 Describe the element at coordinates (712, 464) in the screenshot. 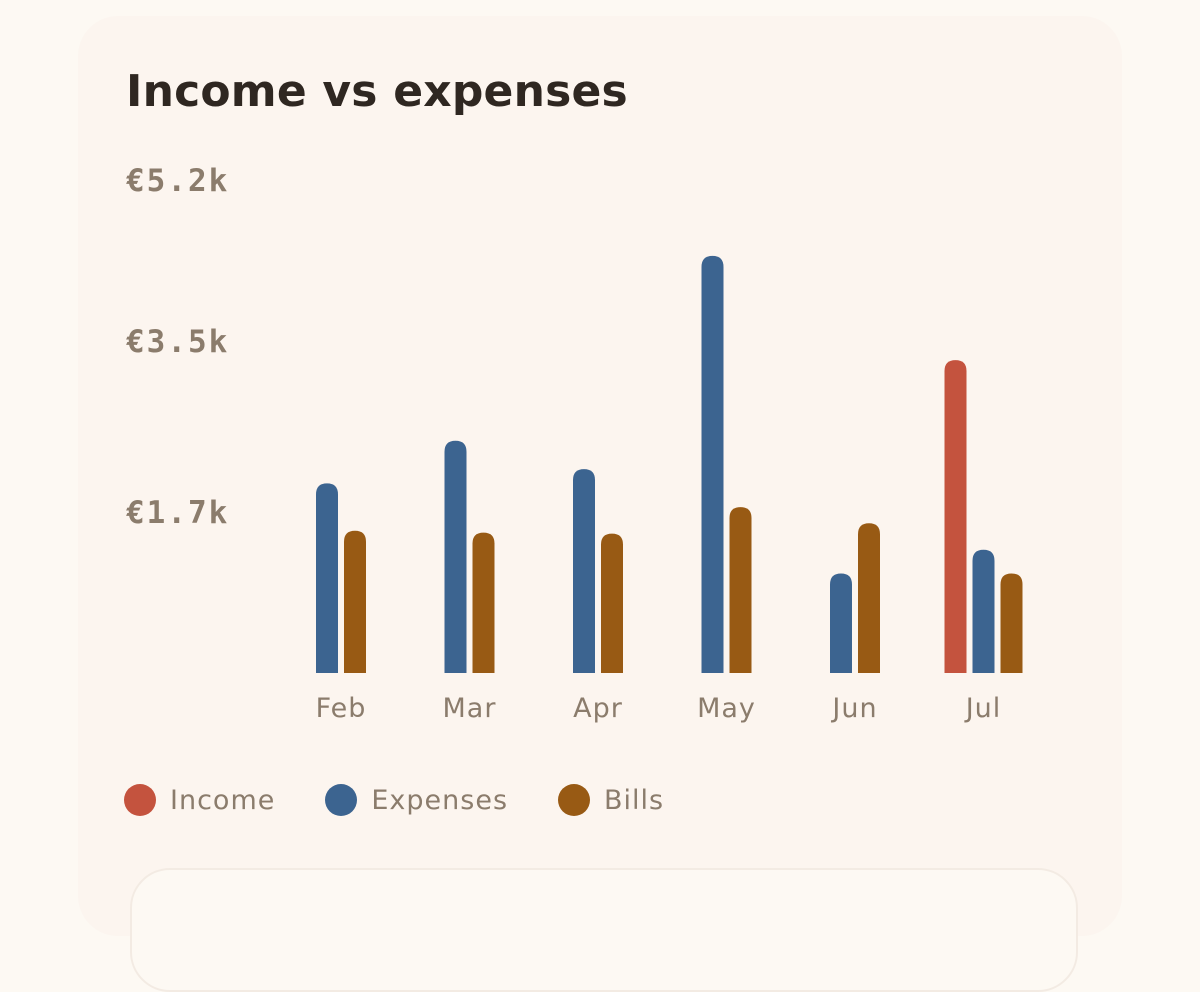

I see `bar-expenses-may` at that location.